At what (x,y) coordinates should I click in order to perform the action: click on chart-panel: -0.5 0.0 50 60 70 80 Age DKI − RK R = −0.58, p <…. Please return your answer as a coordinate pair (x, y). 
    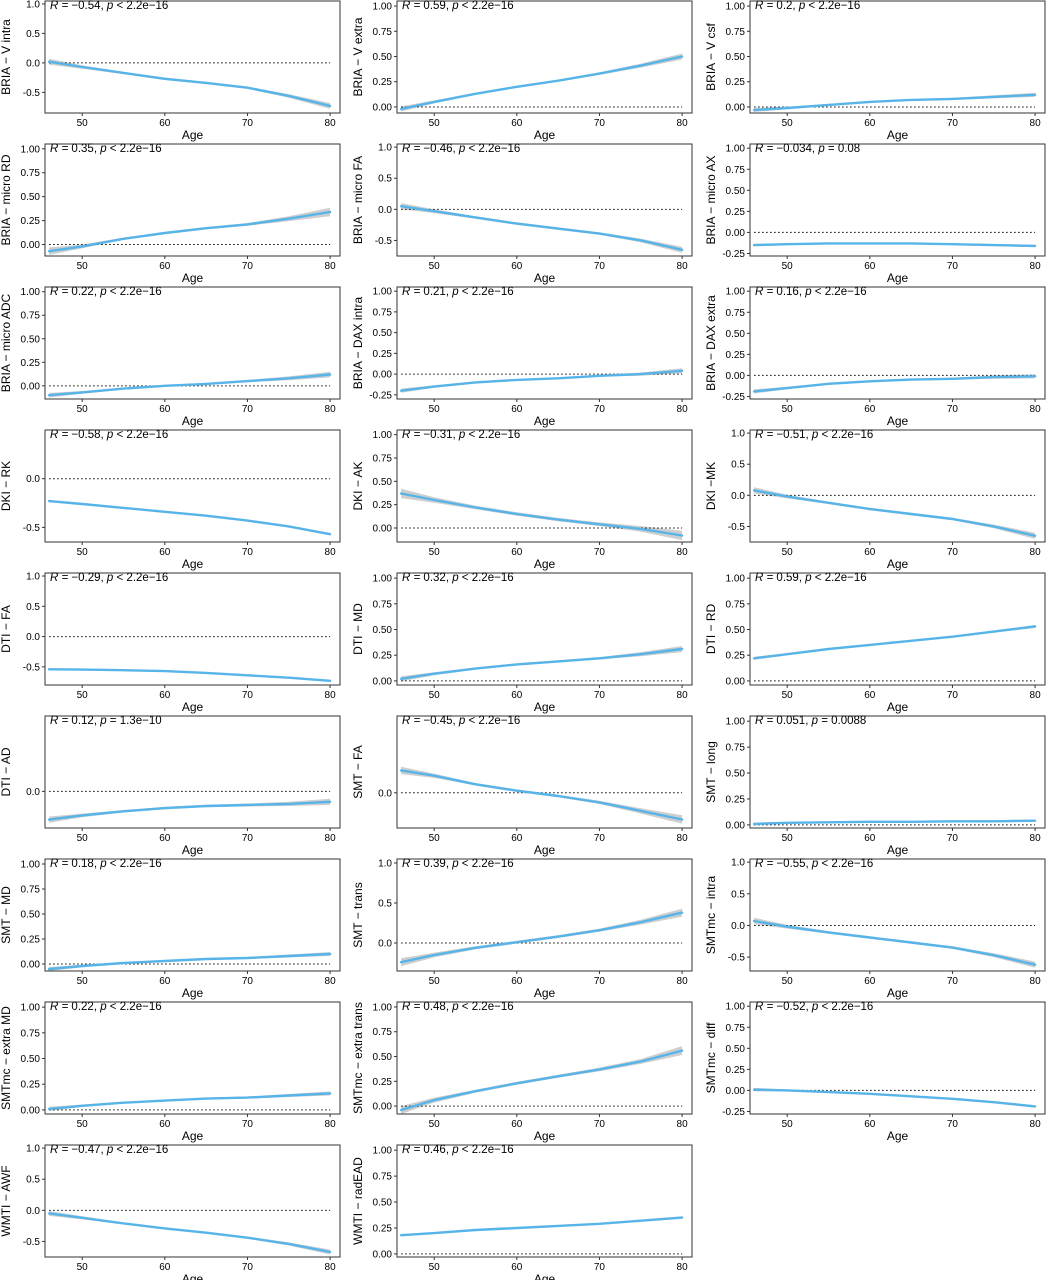
    Looking at the image, I should click on (173, 500).